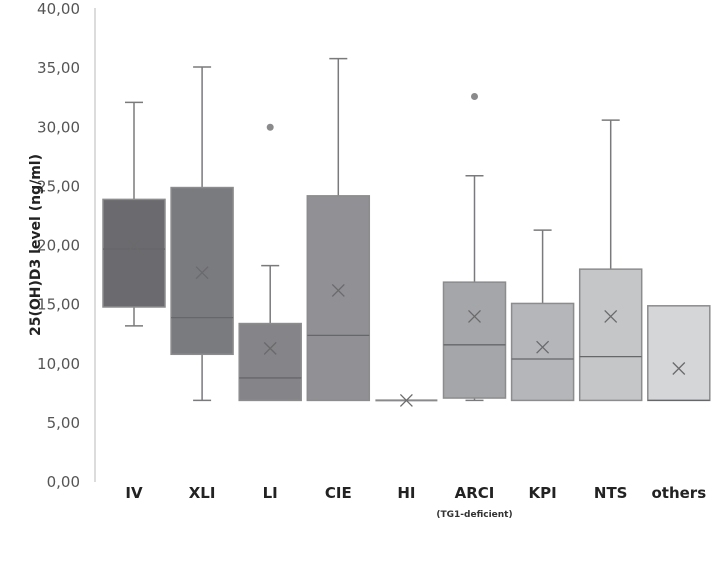 The height and width of the screenshot is (581, 712). What do you see at coordinates (270, 493) in the screenshot?
I see `x-category-label: LI` at bounding box center [270, 493].